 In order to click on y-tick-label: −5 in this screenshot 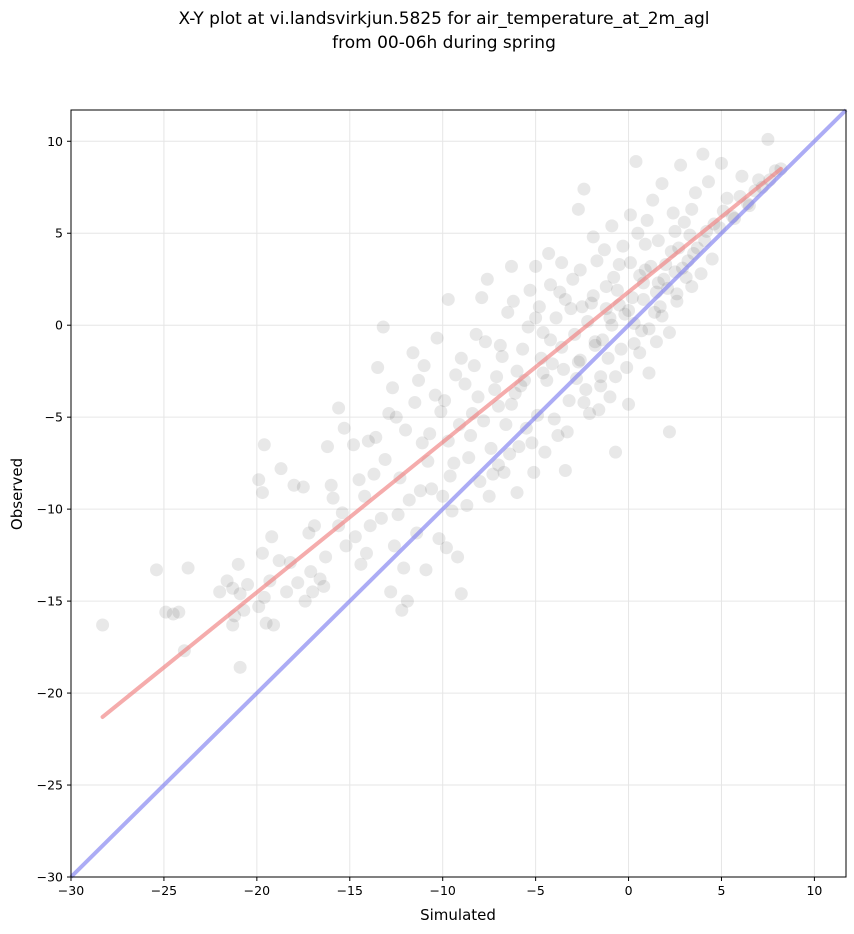, I will do `click(54, 417)`.